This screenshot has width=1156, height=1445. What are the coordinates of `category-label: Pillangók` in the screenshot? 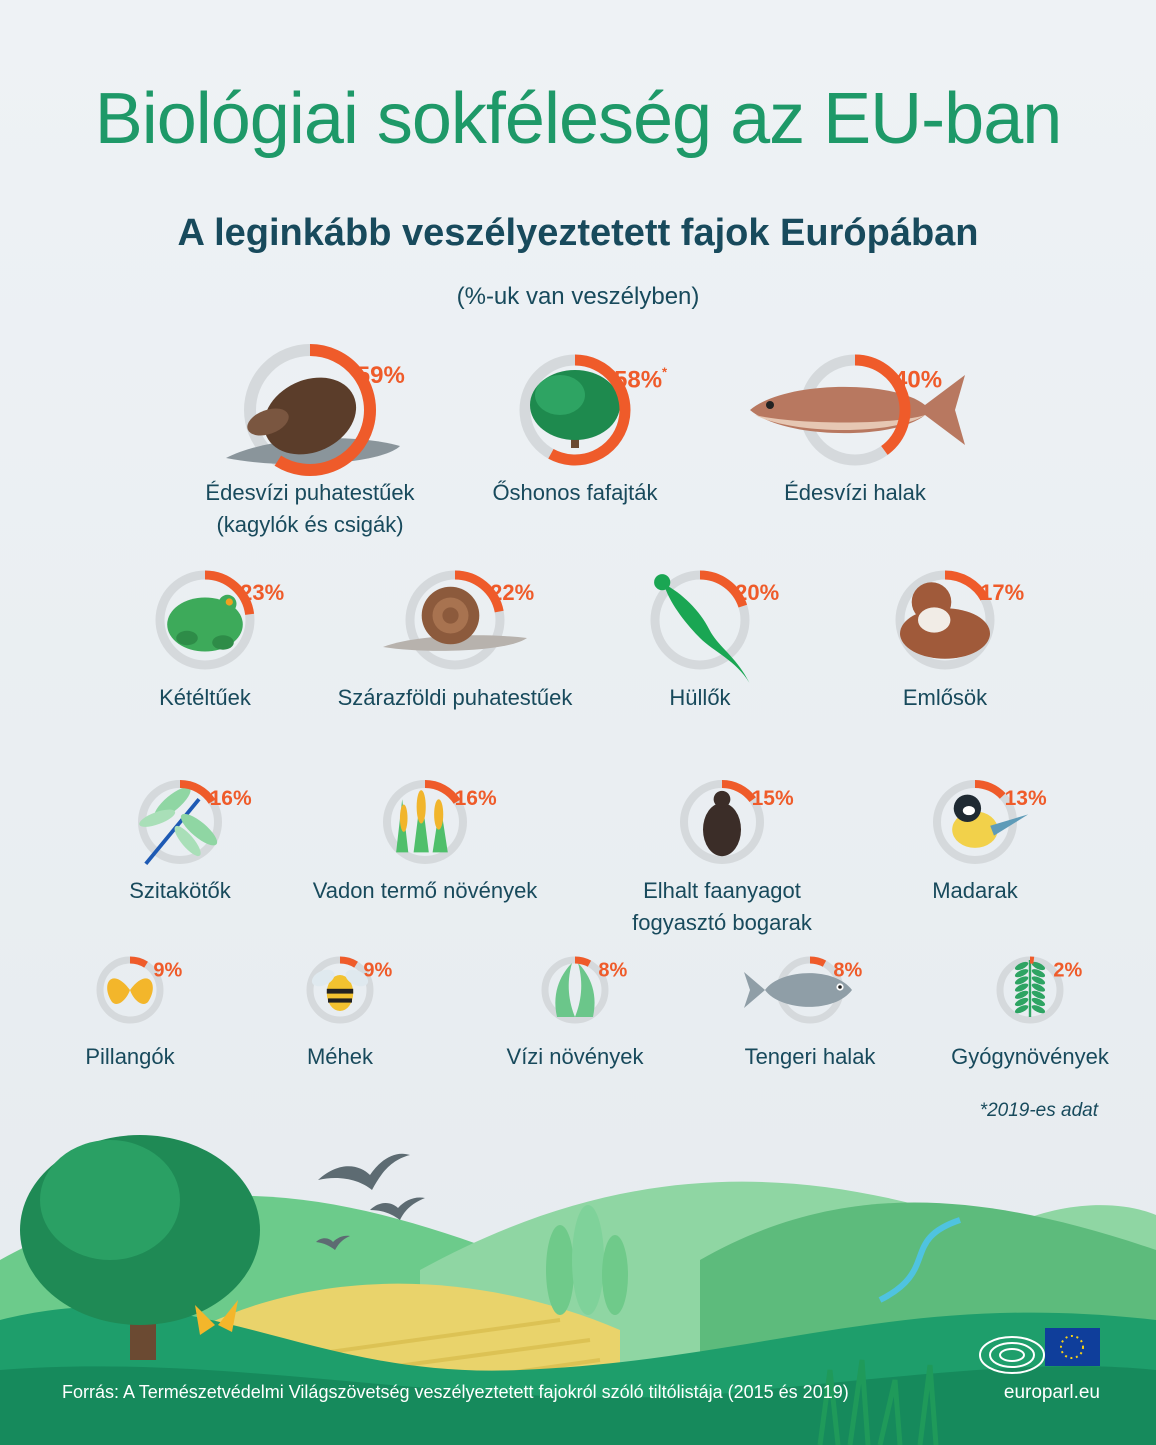 It's located at (130, 1056).